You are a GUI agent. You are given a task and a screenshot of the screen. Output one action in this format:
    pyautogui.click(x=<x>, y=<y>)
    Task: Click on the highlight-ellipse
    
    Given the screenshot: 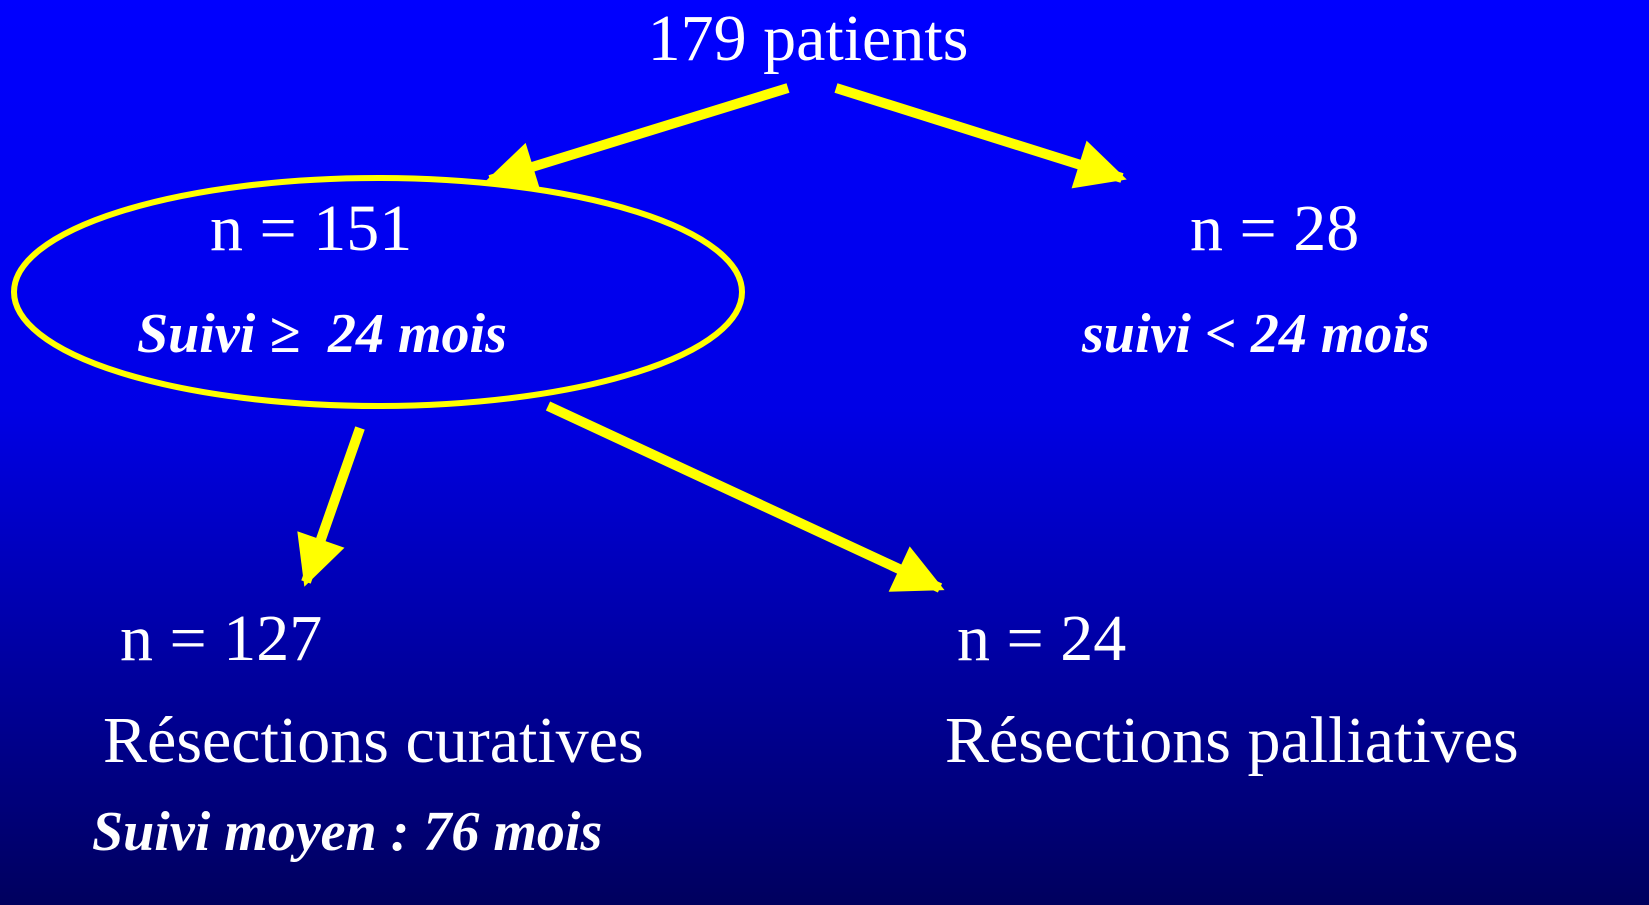 What is the action you would take?
    pyautogui.click(x=378, y=292)
    